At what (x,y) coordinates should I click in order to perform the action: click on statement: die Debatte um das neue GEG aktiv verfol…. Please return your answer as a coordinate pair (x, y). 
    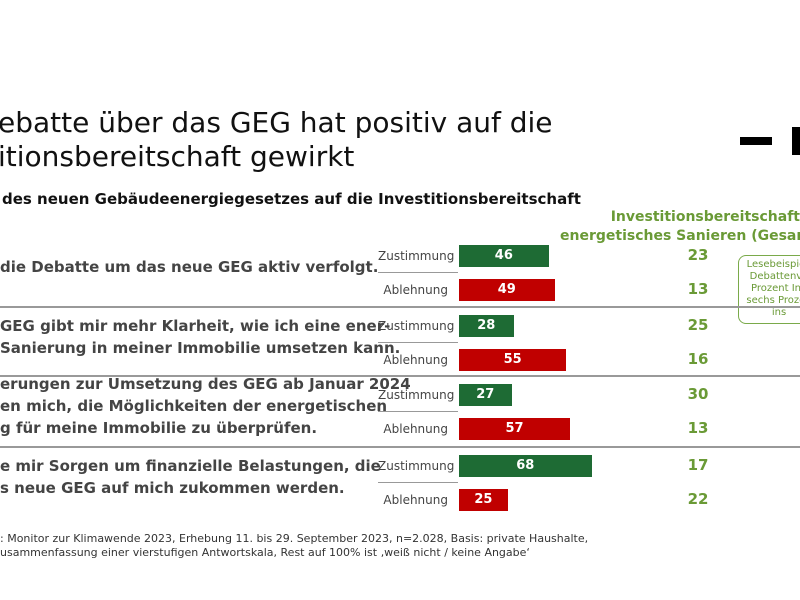
    Looking at the image, I should click on (189, 267).